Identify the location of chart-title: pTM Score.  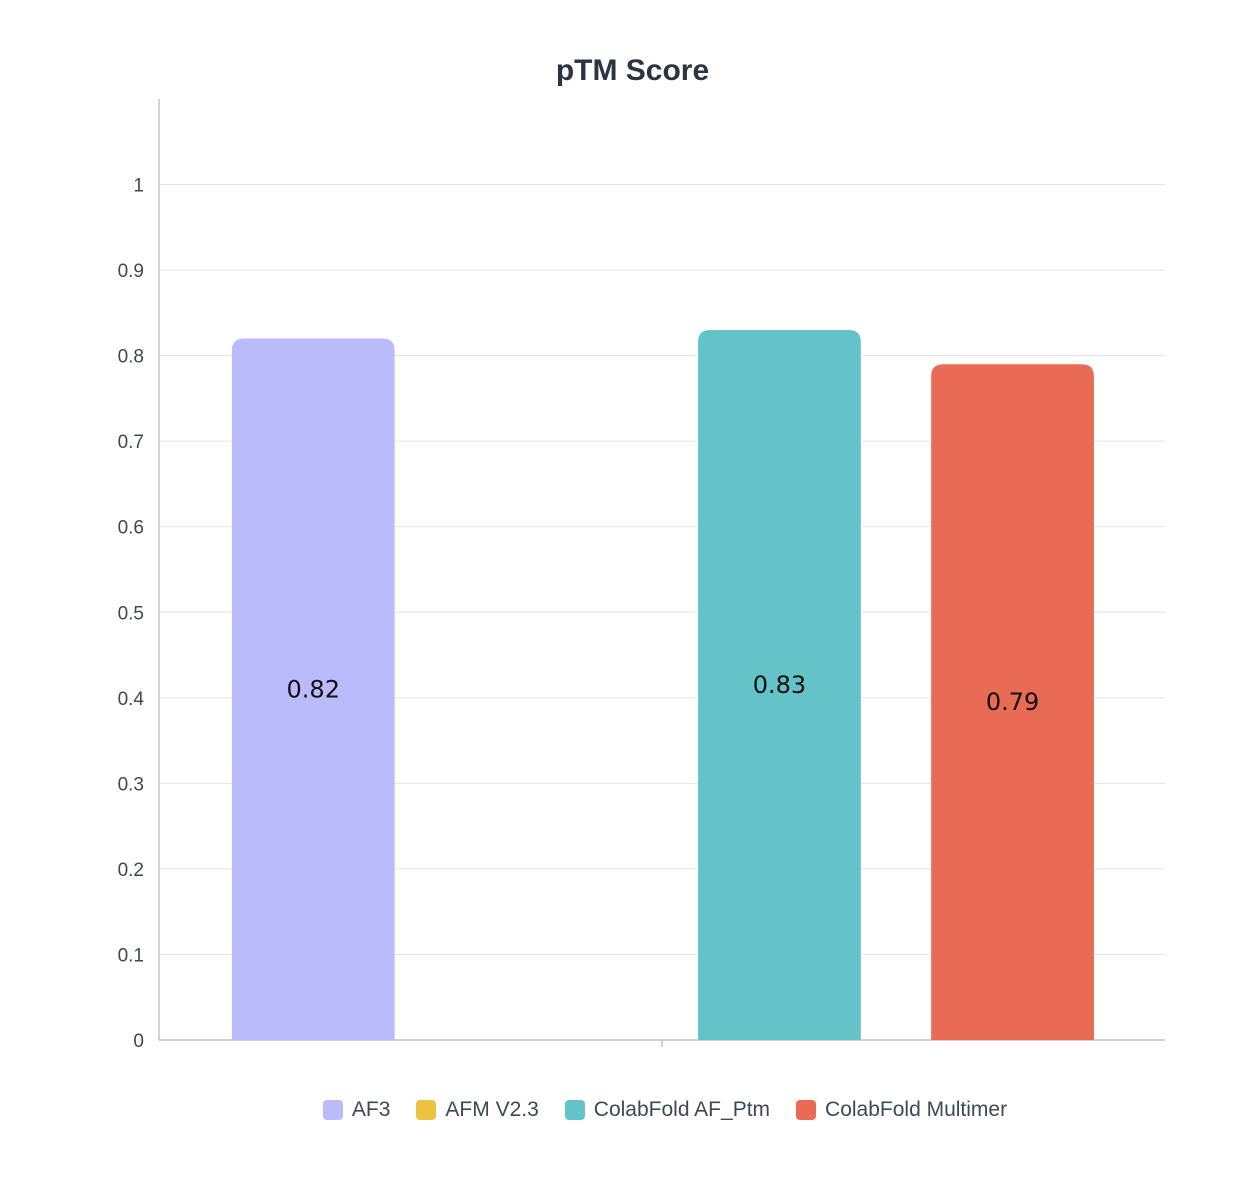
(632, 70).